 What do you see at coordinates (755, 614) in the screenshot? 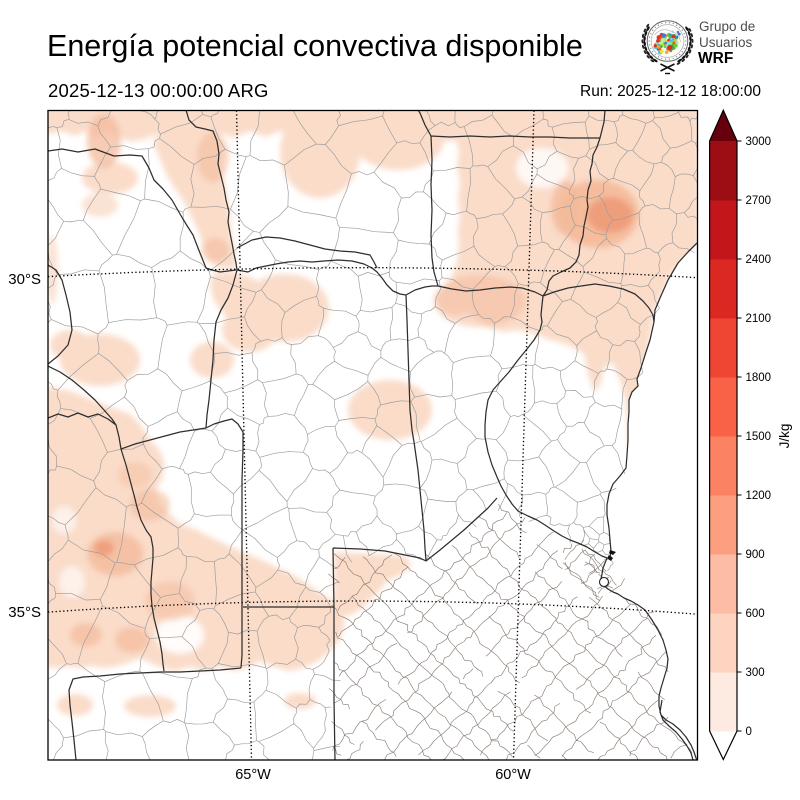
I see `svg-text: 600` at bounding box center [755, 614].